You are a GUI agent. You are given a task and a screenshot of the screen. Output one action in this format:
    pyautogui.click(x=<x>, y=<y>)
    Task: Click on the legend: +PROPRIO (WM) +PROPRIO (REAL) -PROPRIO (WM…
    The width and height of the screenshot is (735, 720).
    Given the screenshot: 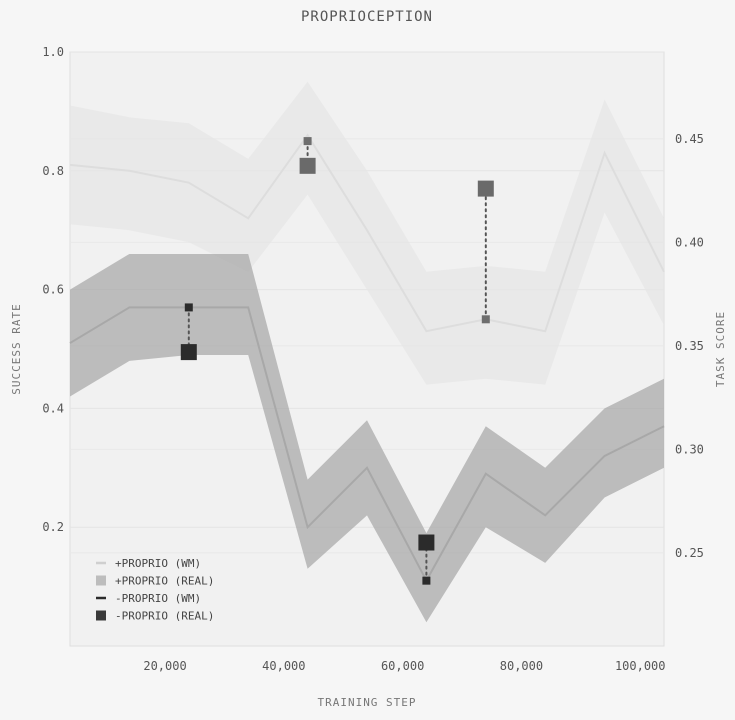 What is the action you would take?
    pyautogui.click(x=155, y=590)
    